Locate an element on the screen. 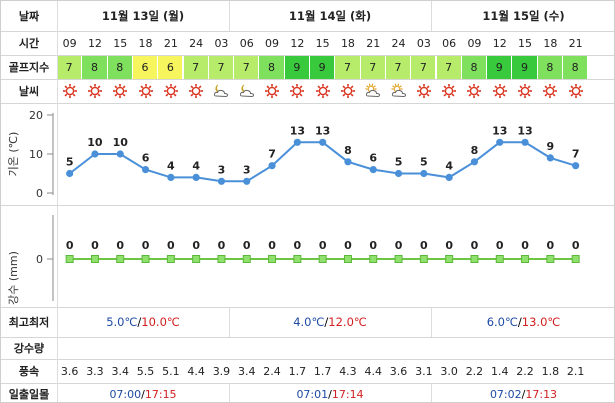  y-tick-label: 20 is located at coordinates (36, 115).